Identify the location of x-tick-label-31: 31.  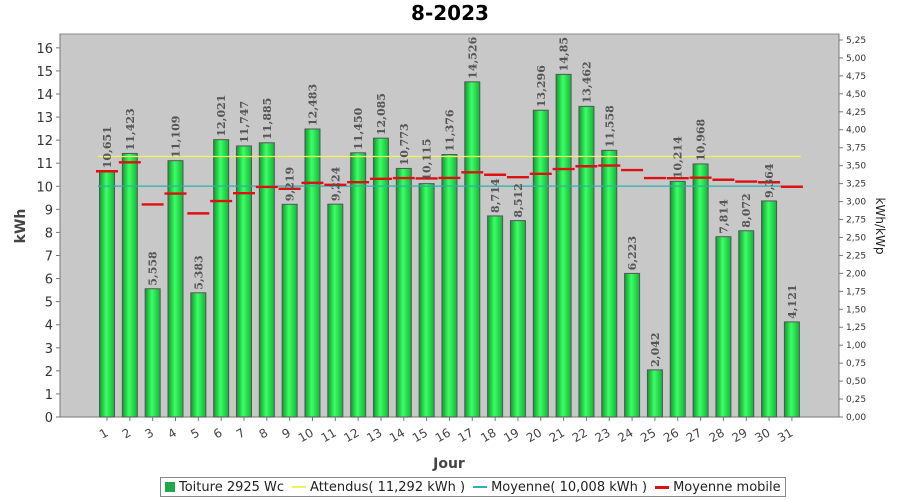
(785, 435).